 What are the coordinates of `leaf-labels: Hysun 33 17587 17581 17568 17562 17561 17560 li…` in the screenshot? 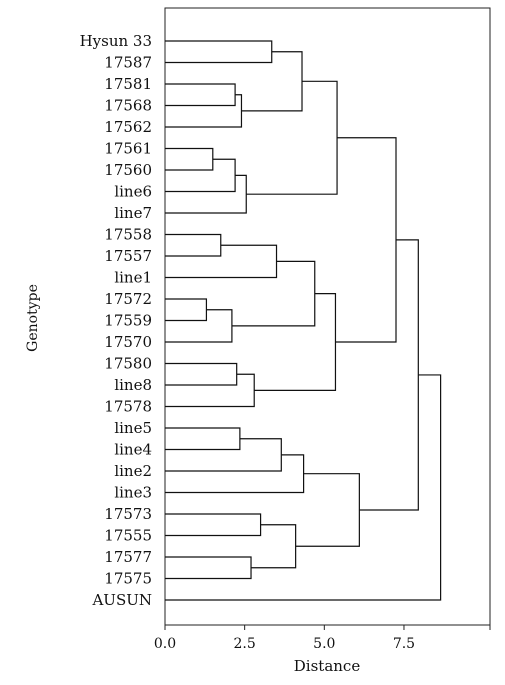 It's located at (116, 320).